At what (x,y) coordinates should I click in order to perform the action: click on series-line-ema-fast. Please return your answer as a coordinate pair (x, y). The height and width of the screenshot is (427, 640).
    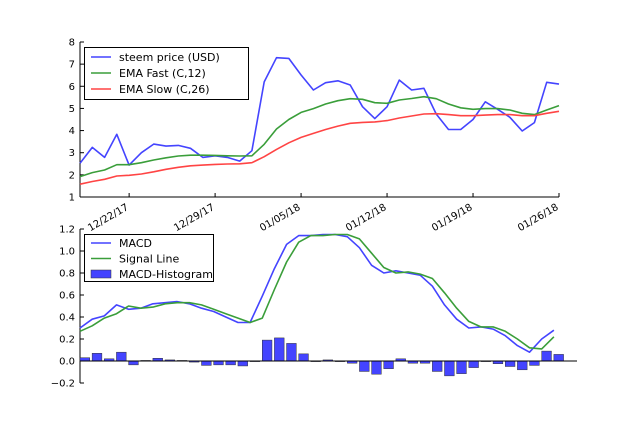
    Looking at the image, I should click on (319, 136).